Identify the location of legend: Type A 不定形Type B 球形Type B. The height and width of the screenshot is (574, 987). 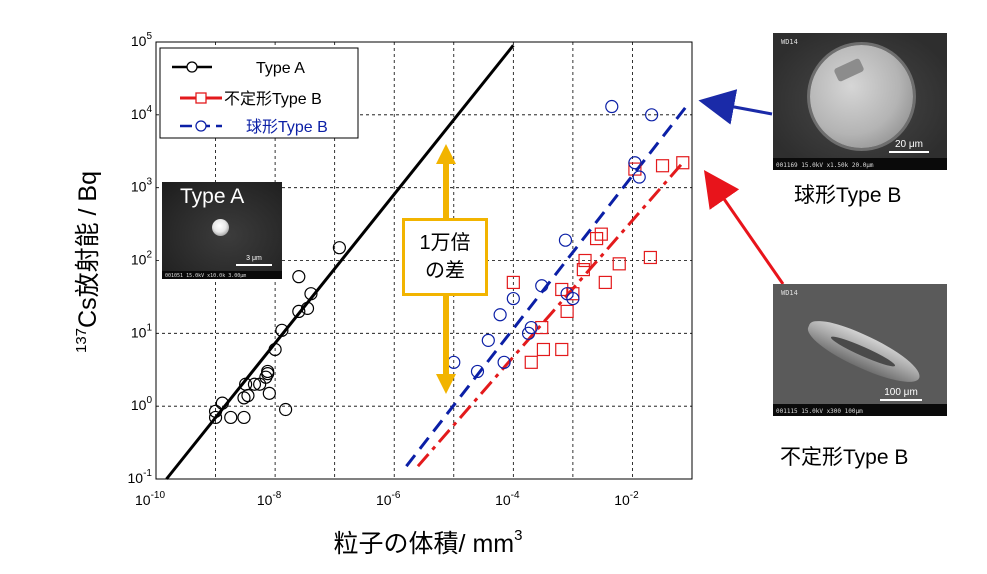
(259, 93).